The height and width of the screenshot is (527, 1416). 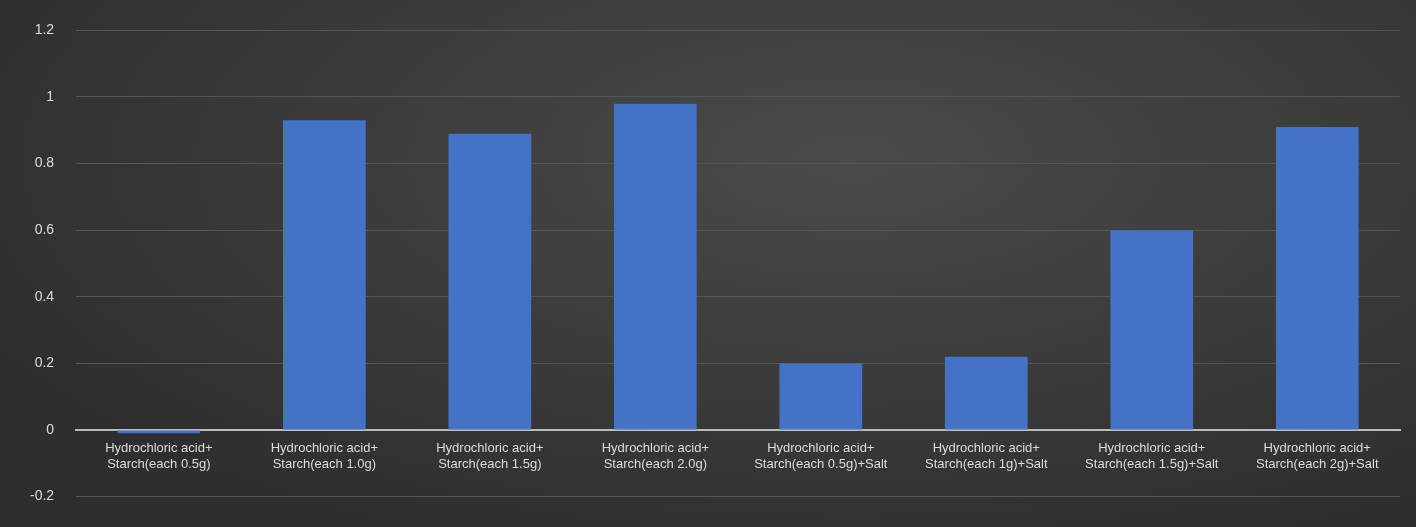 I want to click on y-tick-label: -0.2, so click(x=42, y=495).